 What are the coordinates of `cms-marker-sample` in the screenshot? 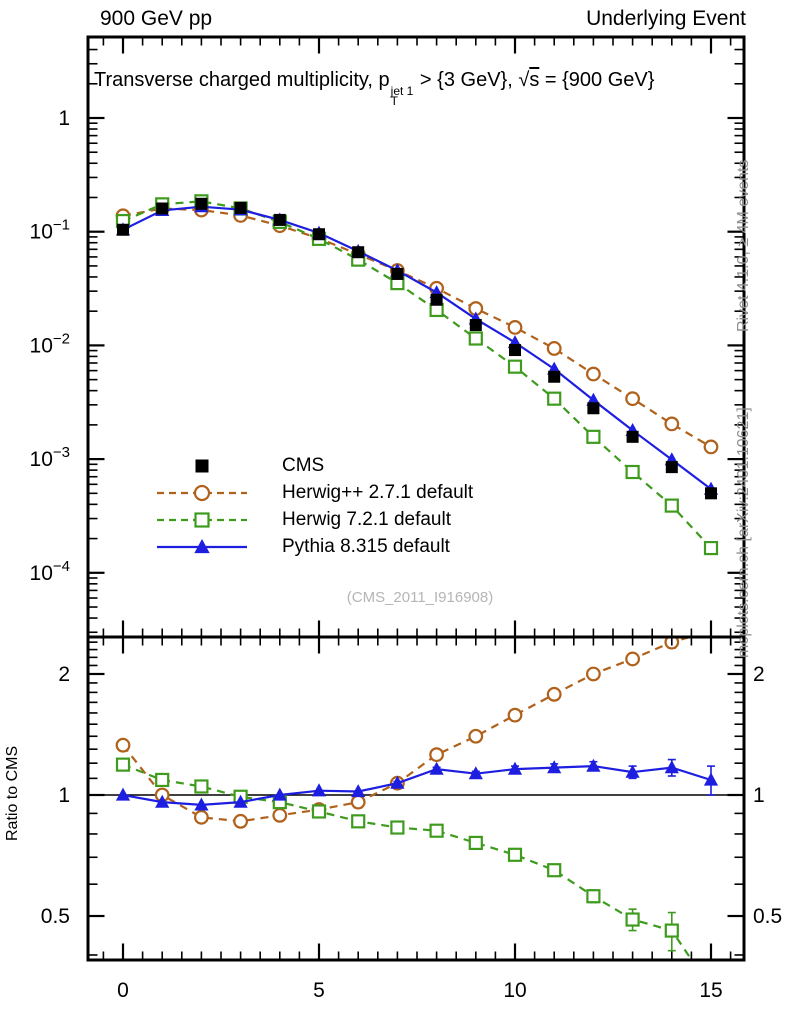 It's located at (202, 465).